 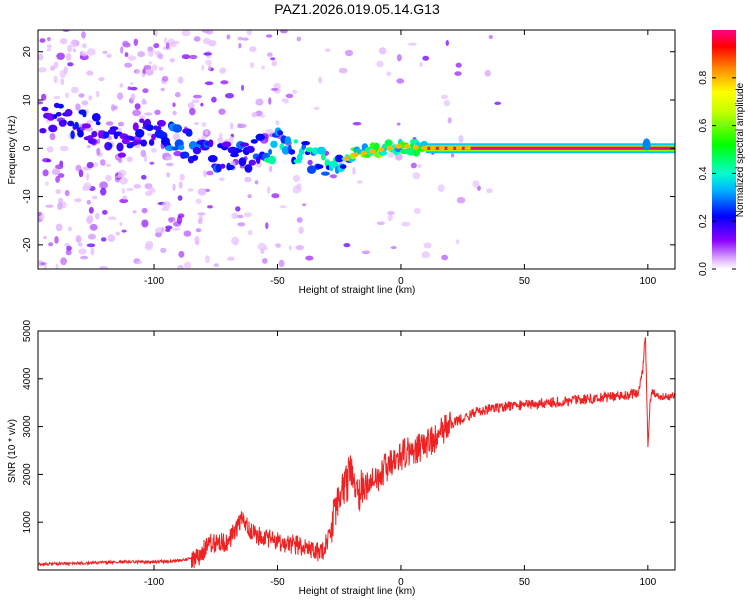 I want to click on colorbar, so click(x=724, y=149).